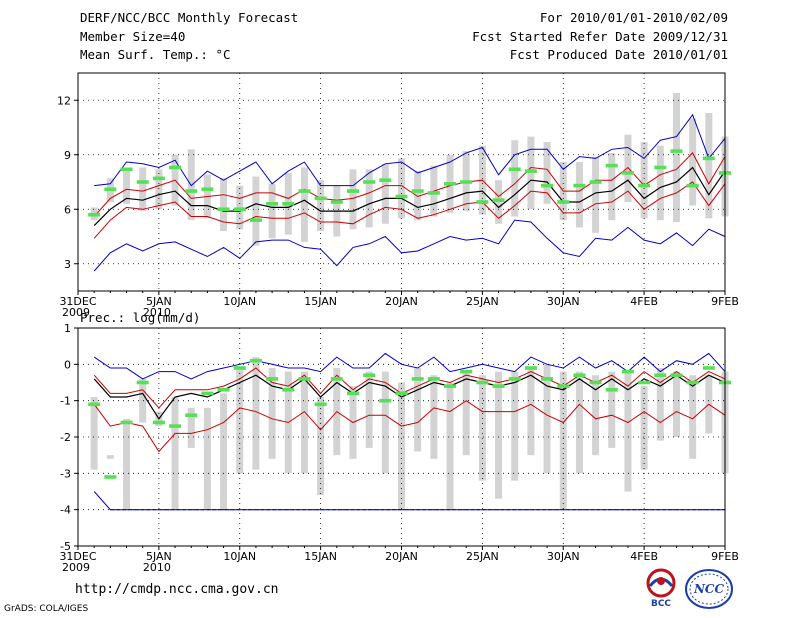  Describe the element at coordinates (67, 155) in the screenshot. I see `y-tick-label: 9` at that location.